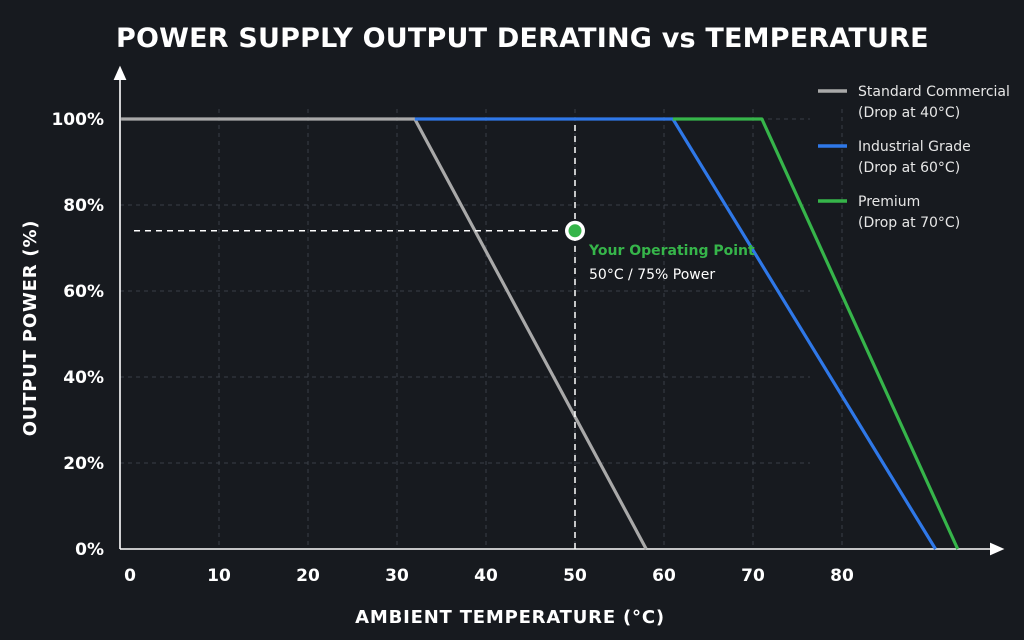 The height and width of the screenshot is (640, 1024). I want to click on x-tick-label: 10, so click(219, 576).